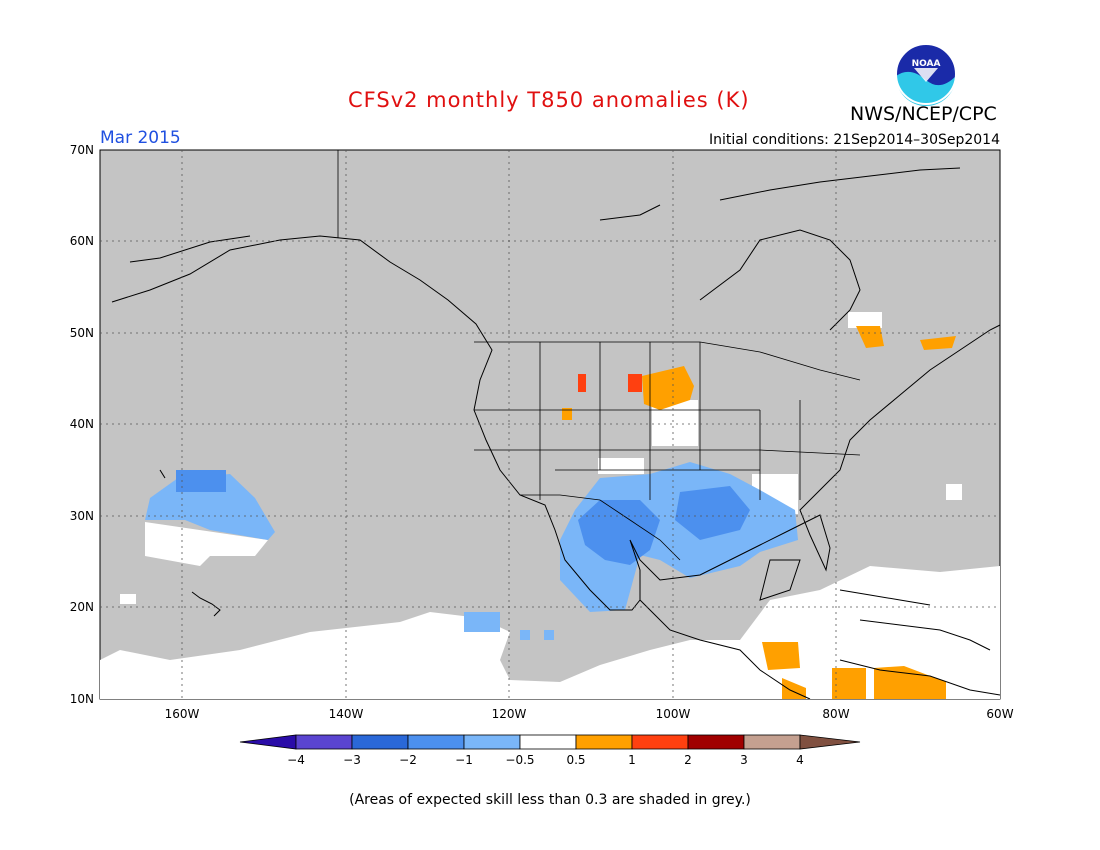 This screenshot has height=850, width=1100. I want to click on longitude-labels: 160W 140W 120W 100W 80W 60W, so click(589, 714).